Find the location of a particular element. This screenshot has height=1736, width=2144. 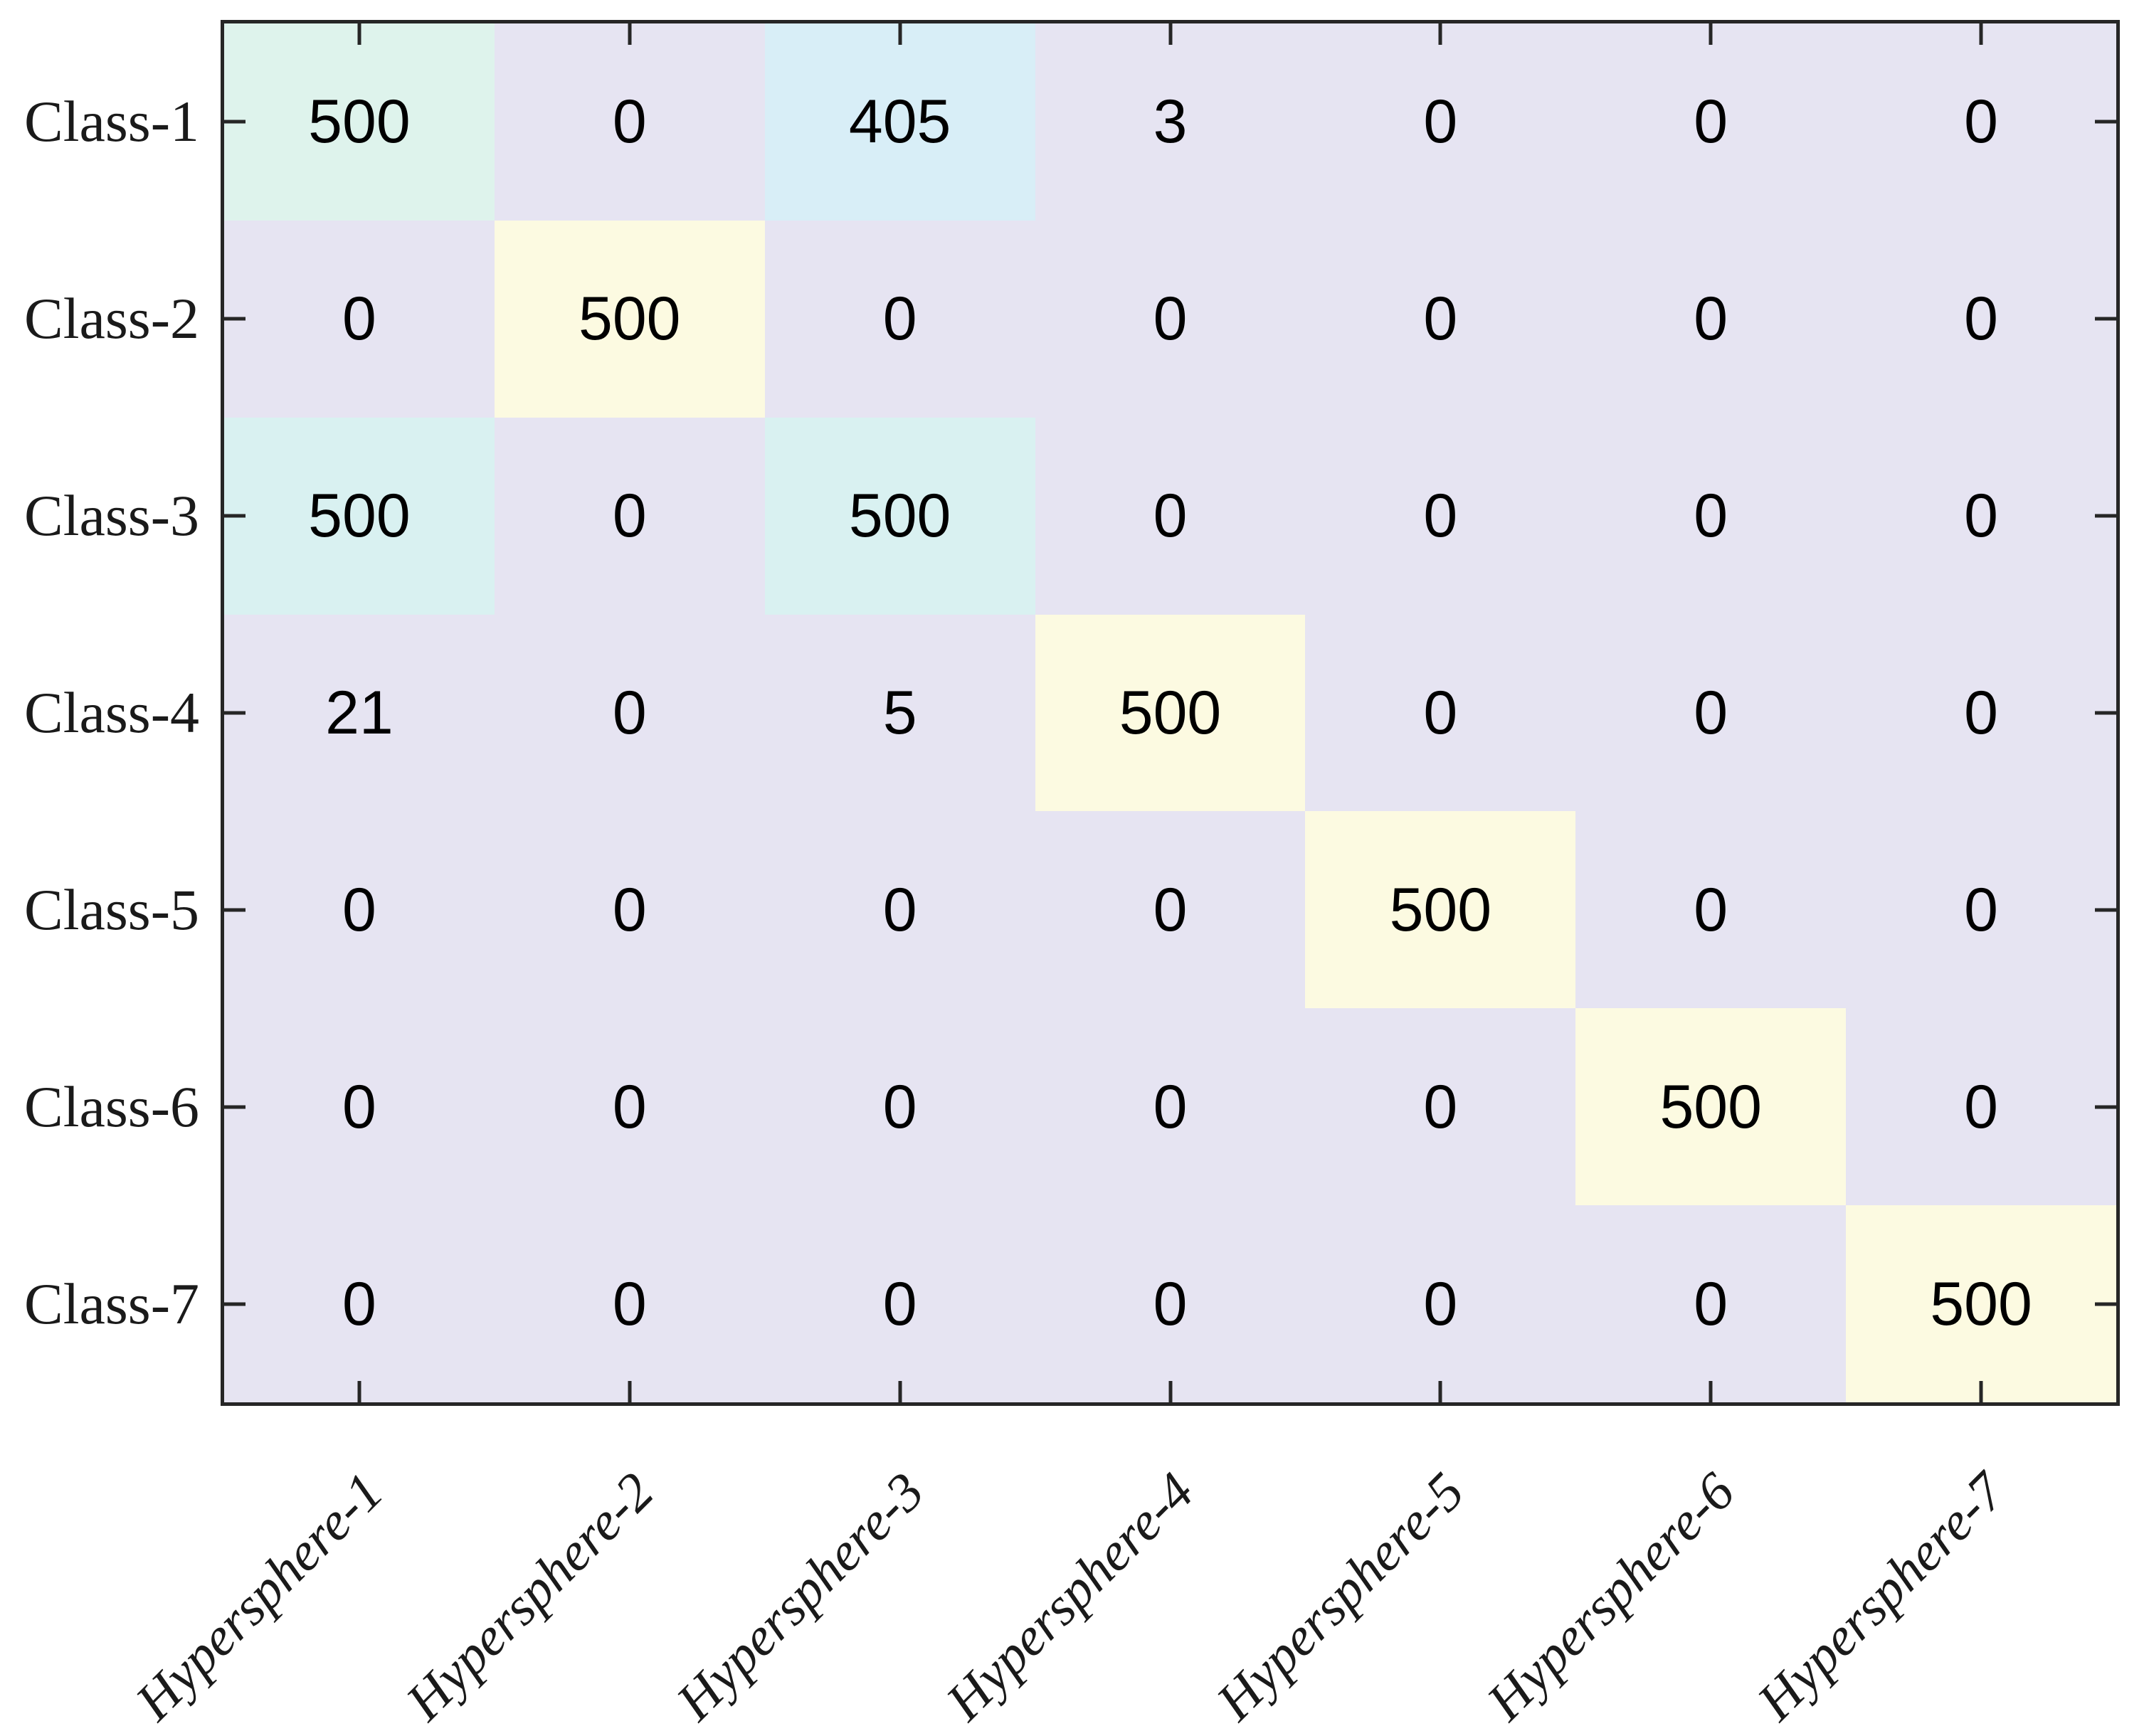

col-label: Hypersphere-6 is located at coordinates (1611, 1597).